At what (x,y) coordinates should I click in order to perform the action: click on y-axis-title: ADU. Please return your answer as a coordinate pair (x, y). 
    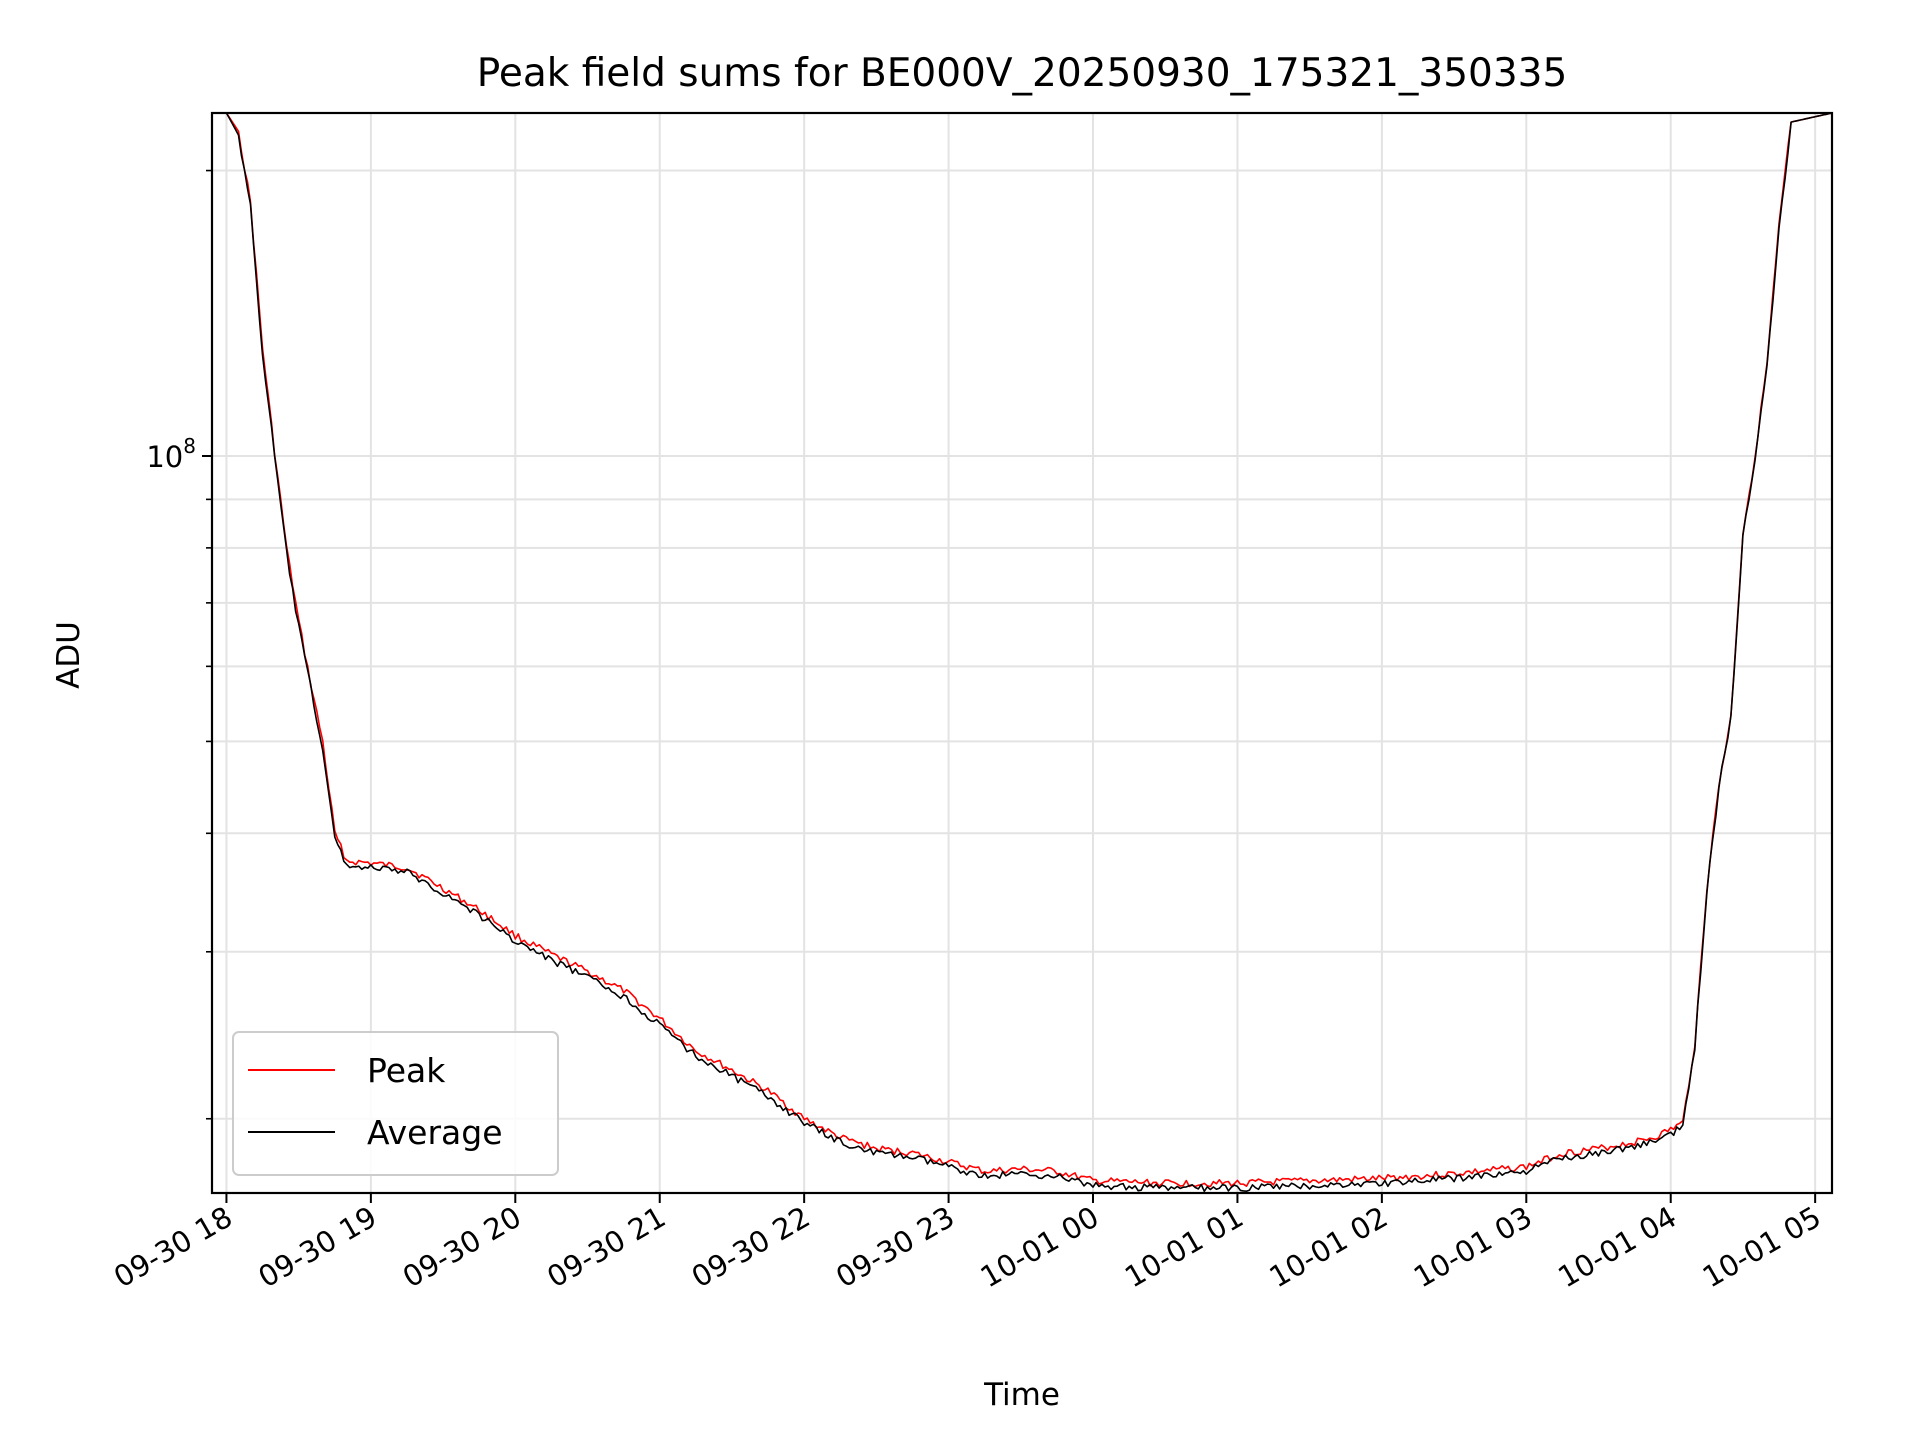
    Looking at the image, I should click on (69, 655).